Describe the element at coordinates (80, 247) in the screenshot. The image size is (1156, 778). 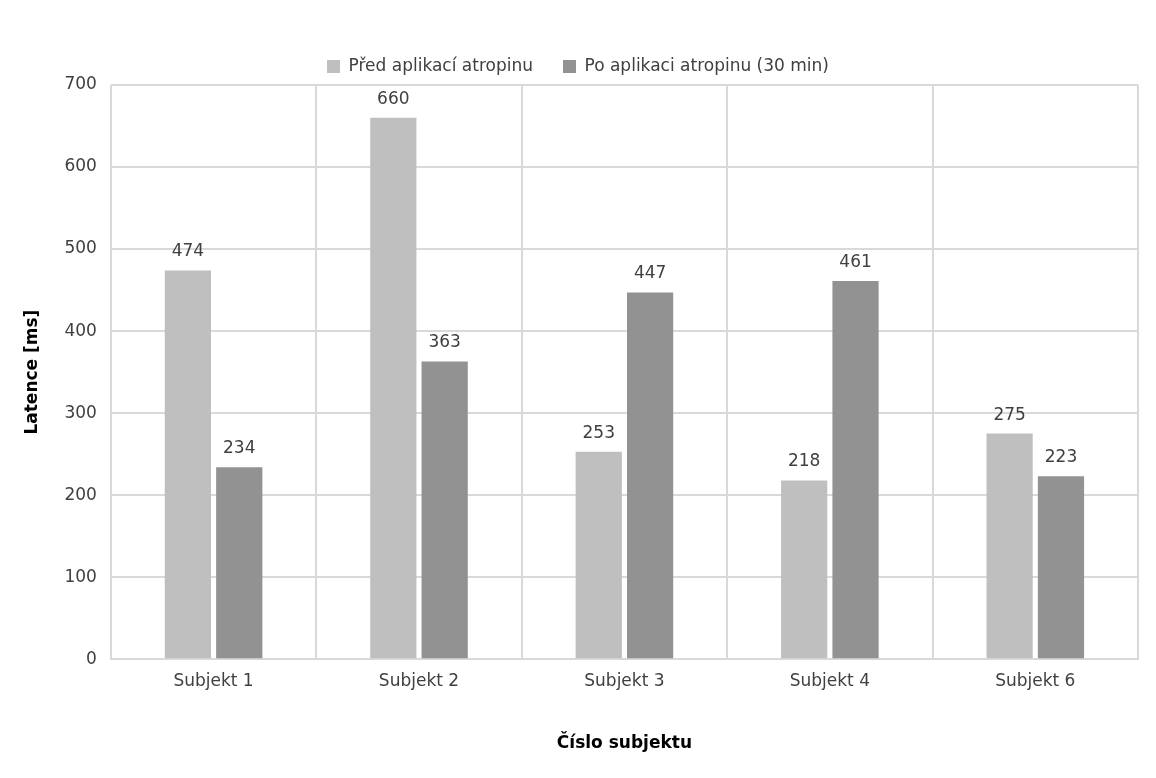
I see `y-tick-label: 500` at that location.